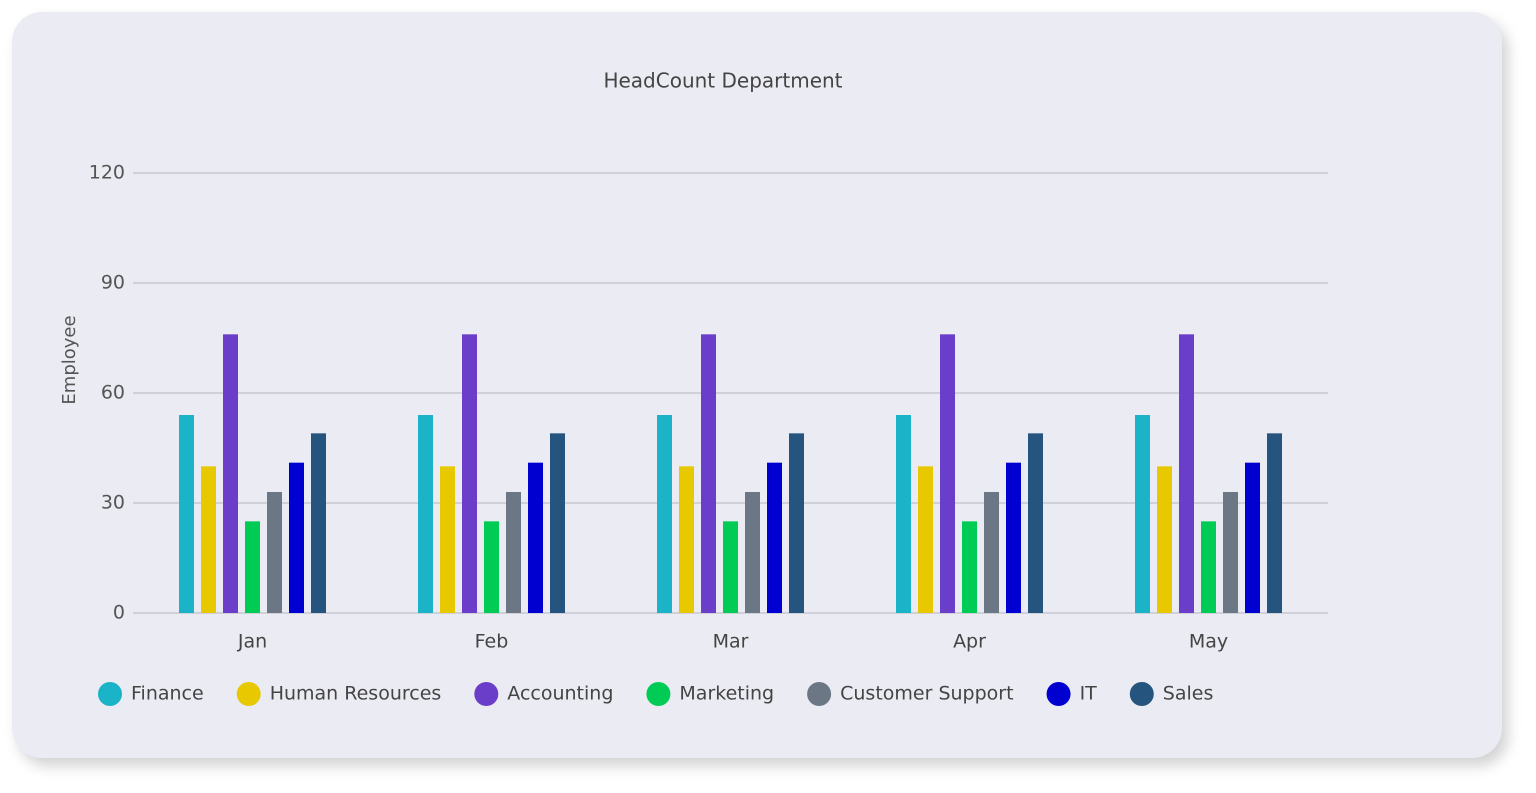 The height and width of the screenshot is (793, 1536). I want to click on legend-label: Customer Support, so click(926, 694).